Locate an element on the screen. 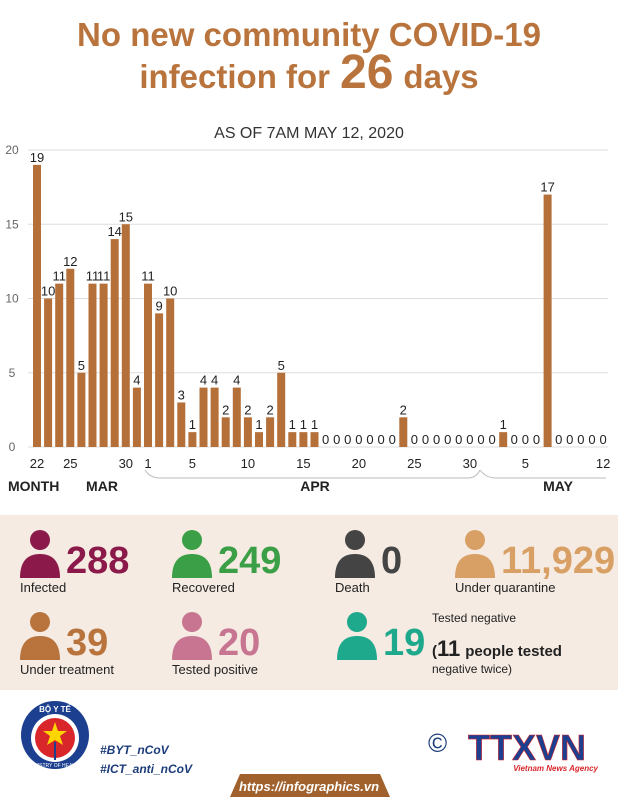 The image size is (618, 797). x-tick-label: 12 is located at coordinates (603, 463).